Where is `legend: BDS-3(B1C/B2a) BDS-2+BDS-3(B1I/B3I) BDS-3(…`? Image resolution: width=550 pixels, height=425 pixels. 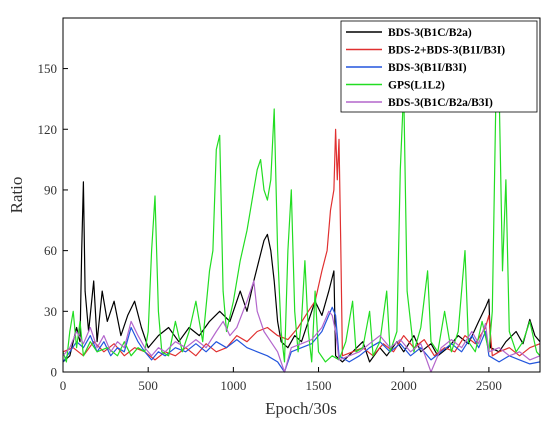
legend: BDS-3(B1C/B2a) BDS-2+BDS-3(B1I/B3I) BDS-3(… is located at coordinates (439, 66).